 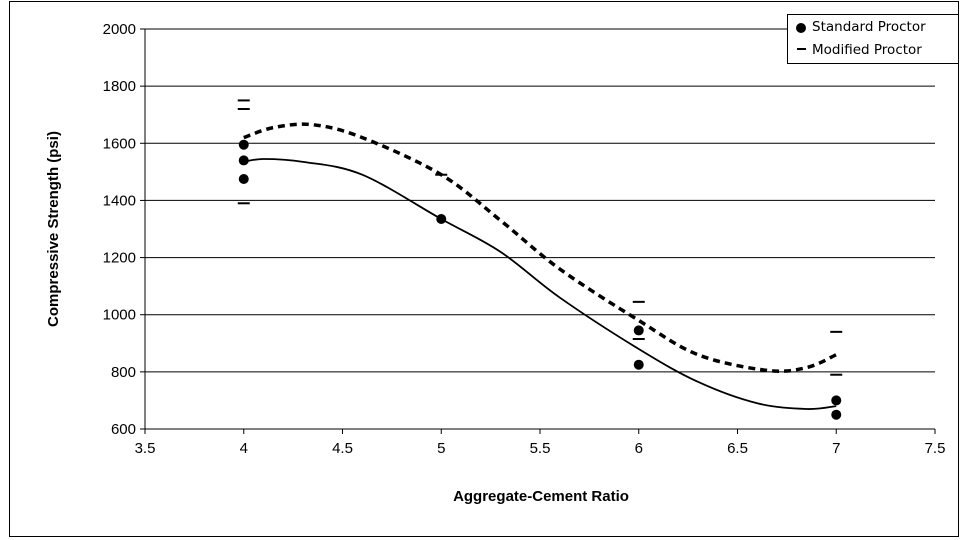 What do you see at coordinates (867, 50) in the screenshot?
I see `legend-label: Modified Proctor` at bounding box center [867, 50].